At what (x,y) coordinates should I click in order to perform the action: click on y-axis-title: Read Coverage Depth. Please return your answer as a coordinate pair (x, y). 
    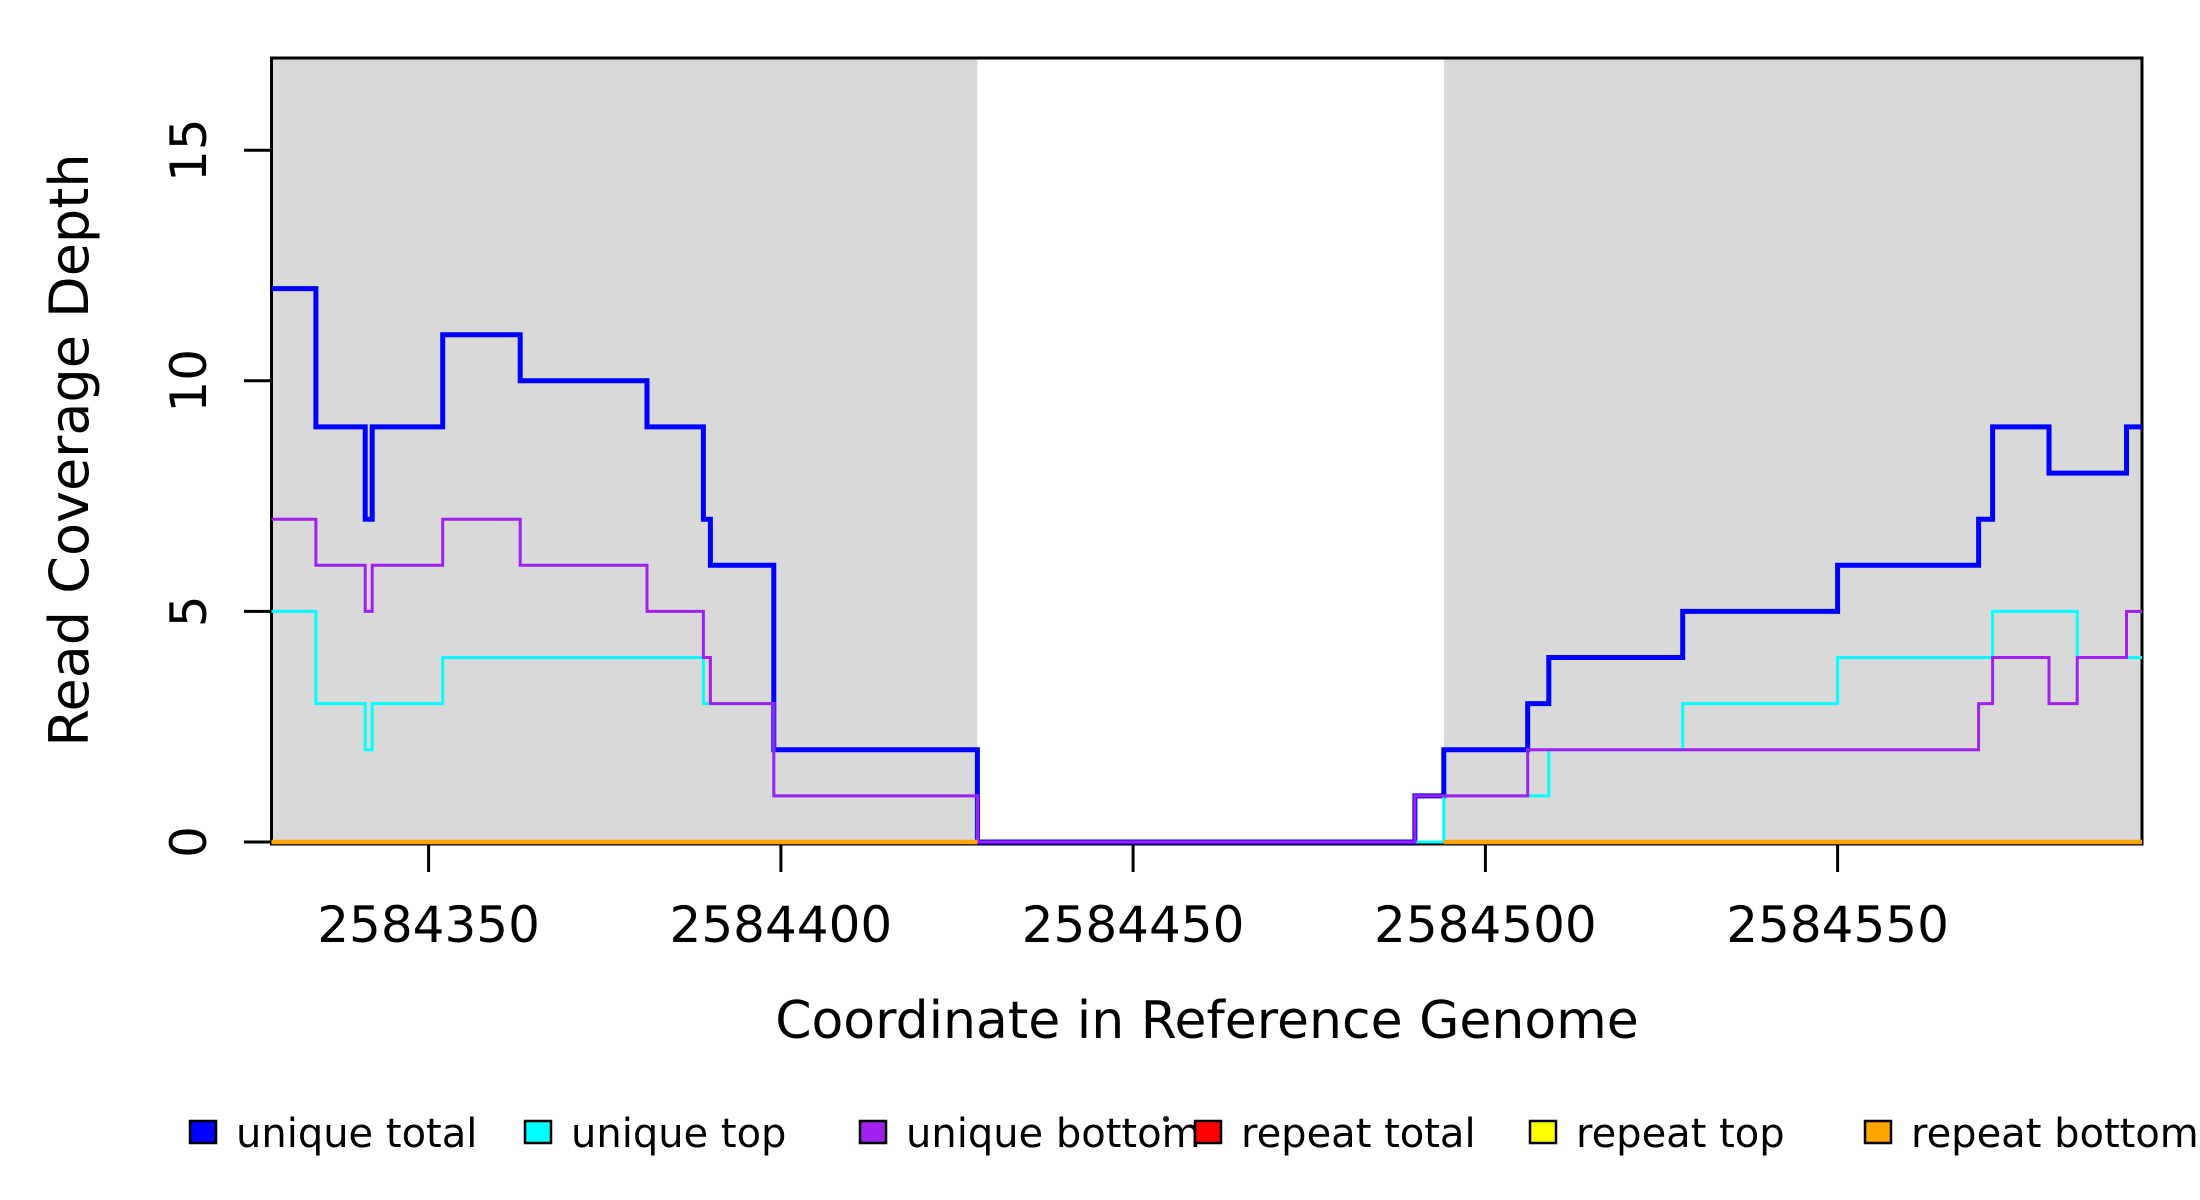
    Looking at the image, I should click on (69, 449).